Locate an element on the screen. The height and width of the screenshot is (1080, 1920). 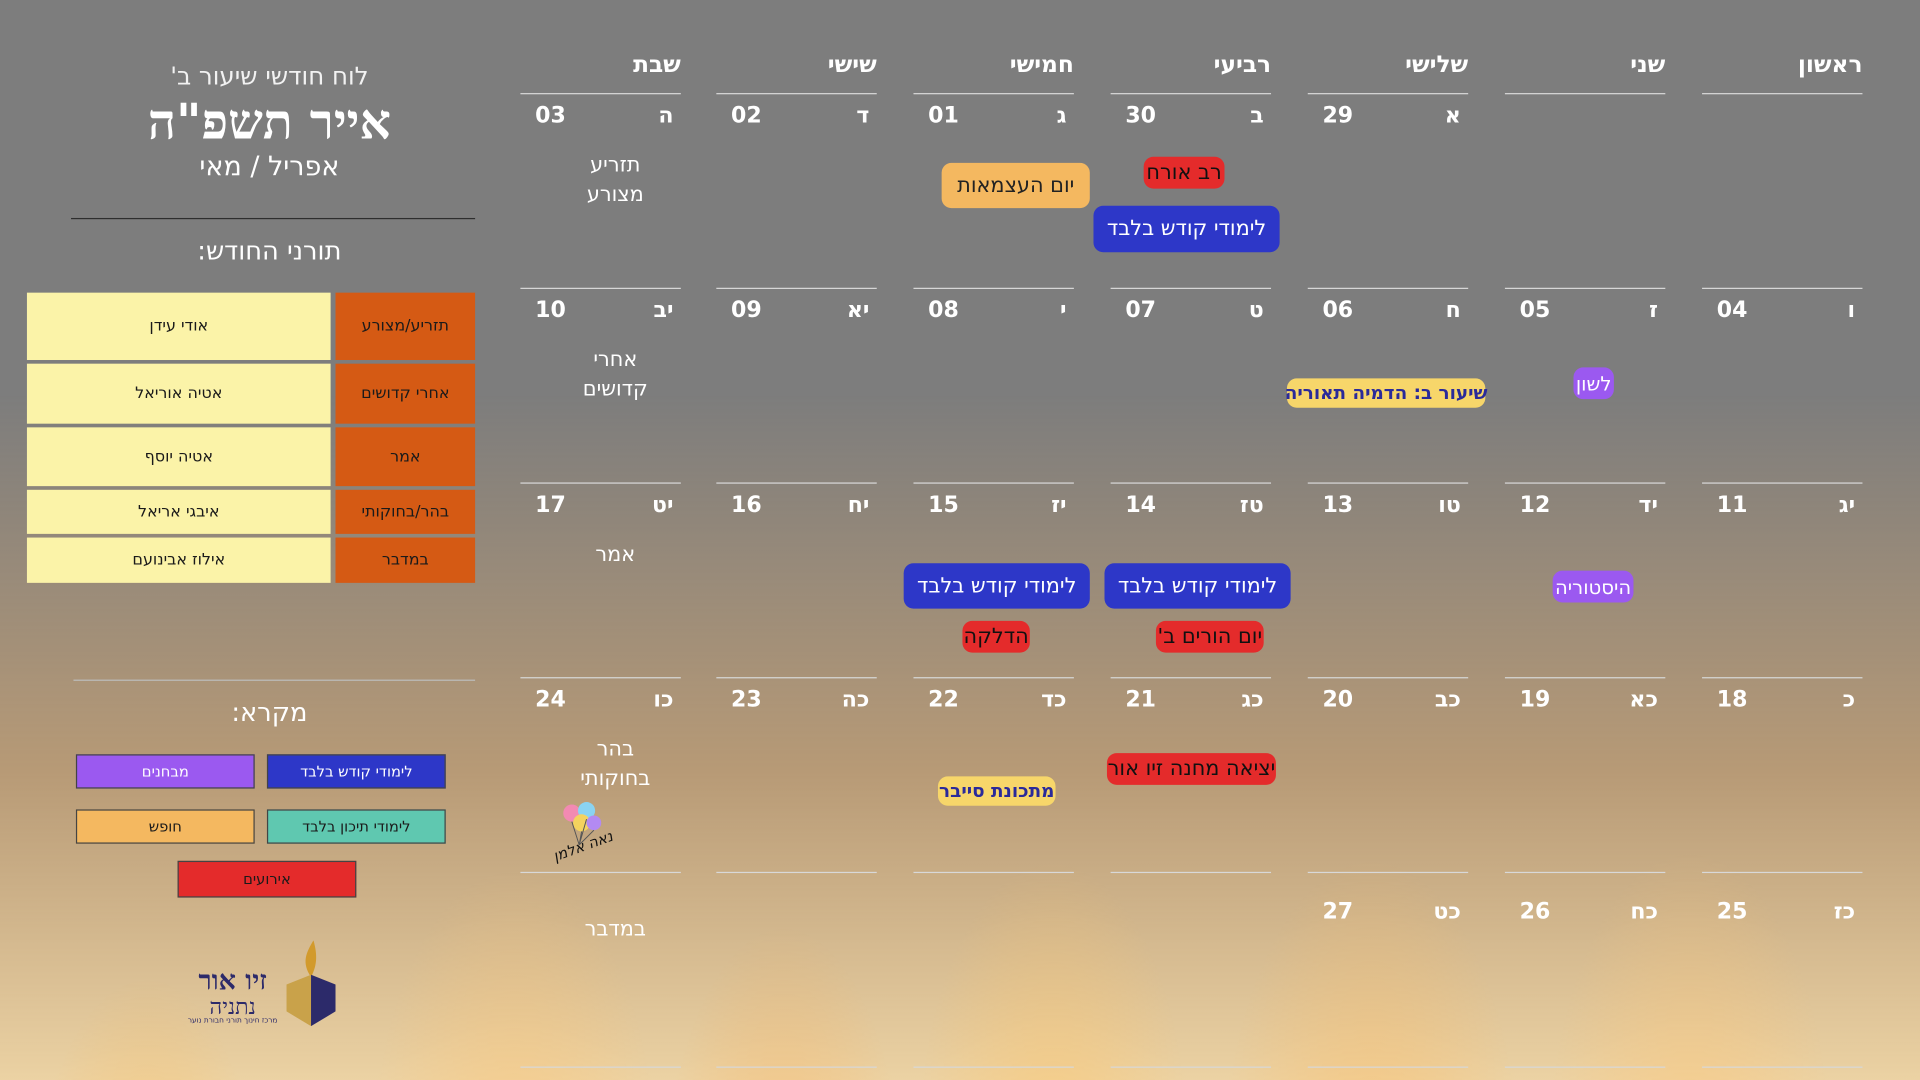
hebrew-date: יח is located at coordinates (858, 505).